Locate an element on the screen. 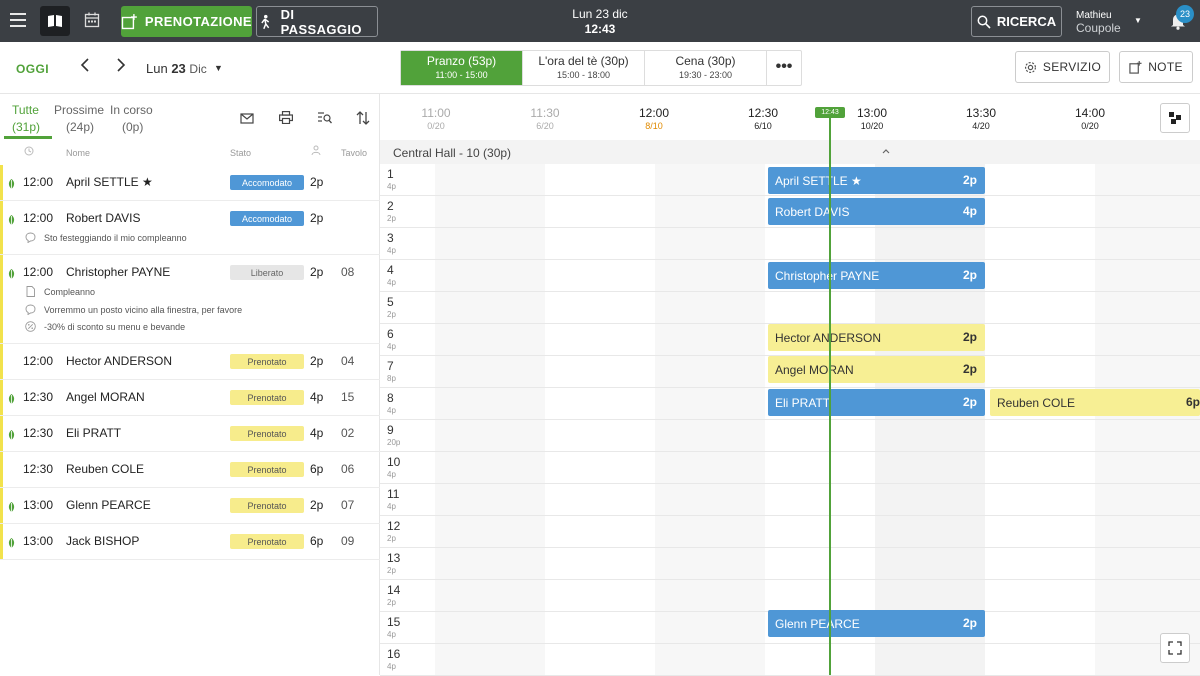  today-button: OGGI is located at coordinates (32, 69).